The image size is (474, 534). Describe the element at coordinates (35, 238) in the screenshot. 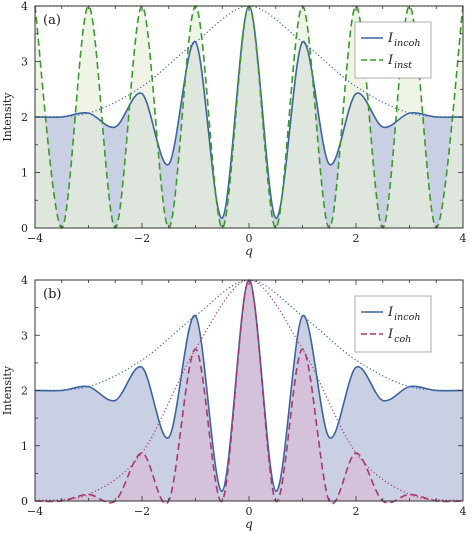

I see `panel-a-x-tick-label: −4` at that location.